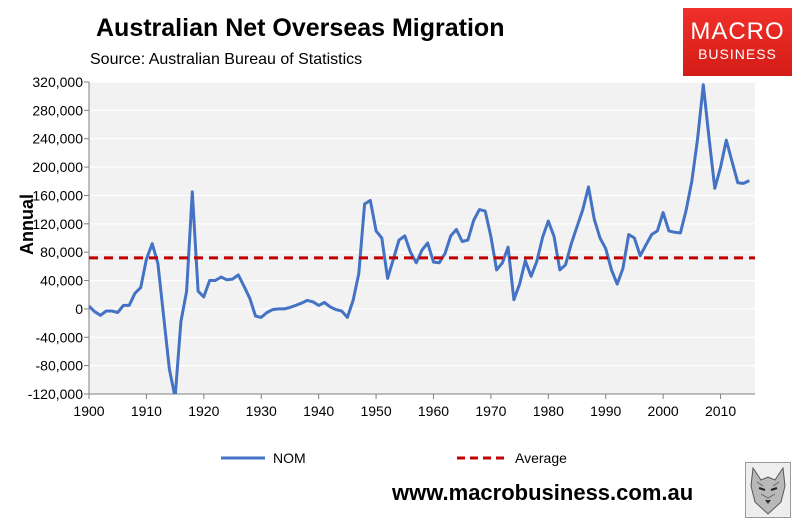  I want to click on legend-label-average: Average, so click(541, 458).